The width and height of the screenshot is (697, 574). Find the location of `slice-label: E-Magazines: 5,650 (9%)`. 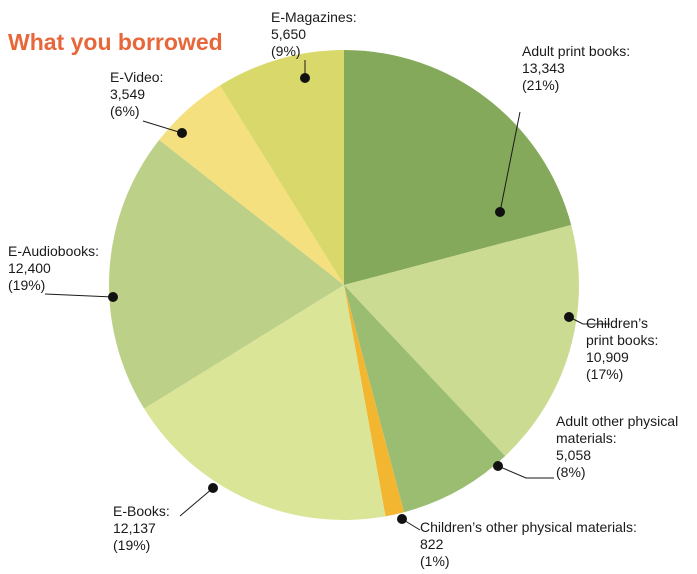

slice-label: E-Magazines: 5,650 (9%) is located at coordinates (314, 34).